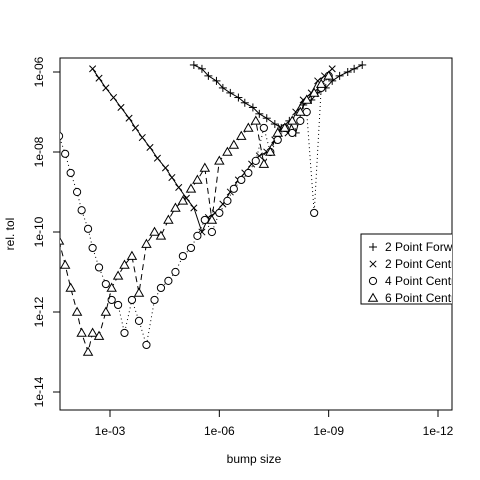 This screenshot has width=480, height=480. I want to click on legend-label: 2 Point Central, so click(424, 264).